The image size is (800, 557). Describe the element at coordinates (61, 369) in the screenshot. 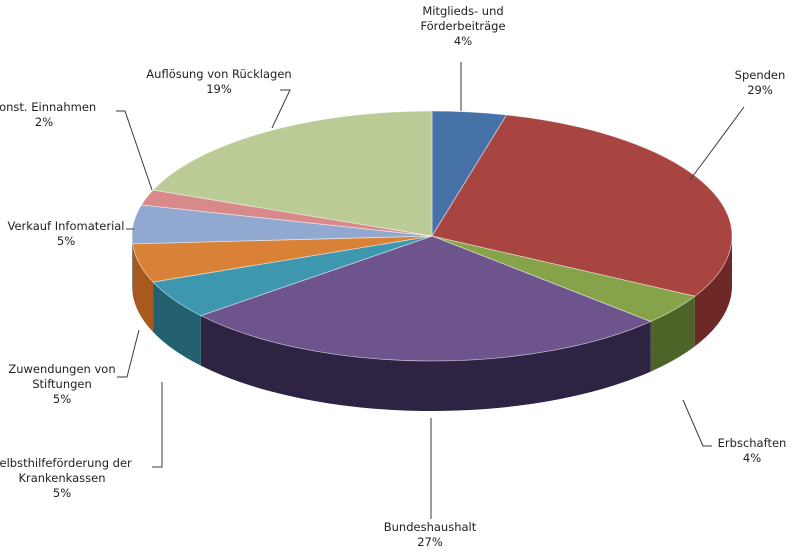

I see `slice-name-line: Zuwendungen von` at that location.